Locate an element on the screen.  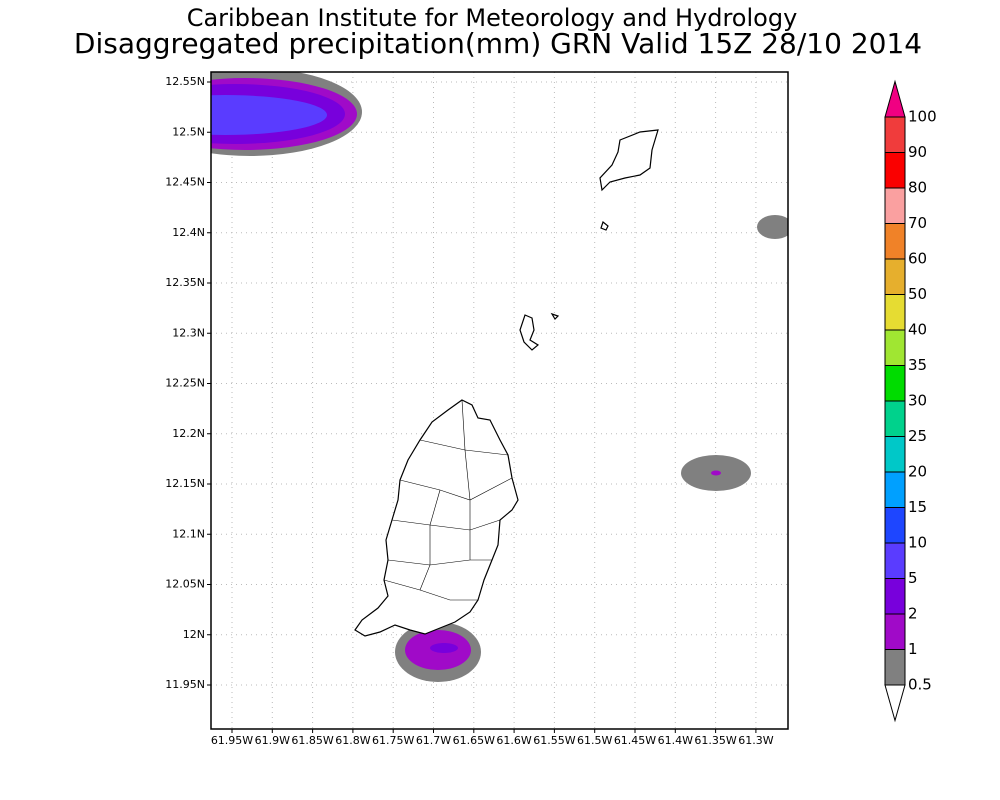
lon-tick-label: 61.35W is located at coordinates (715, 740).